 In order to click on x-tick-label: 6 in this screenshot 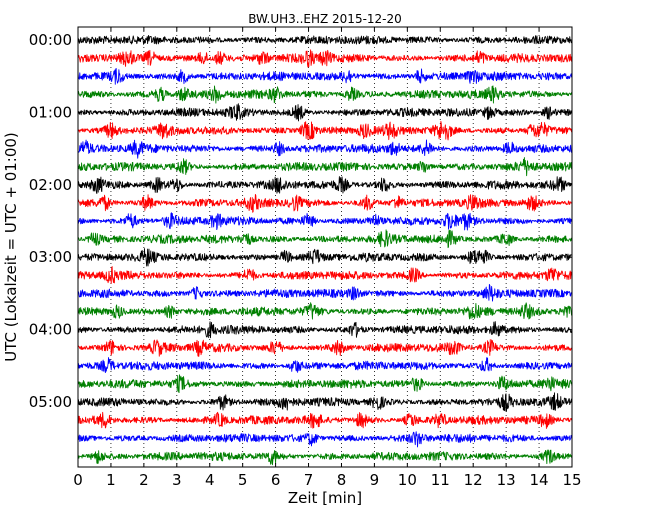, I will do `click(276, 480)`.